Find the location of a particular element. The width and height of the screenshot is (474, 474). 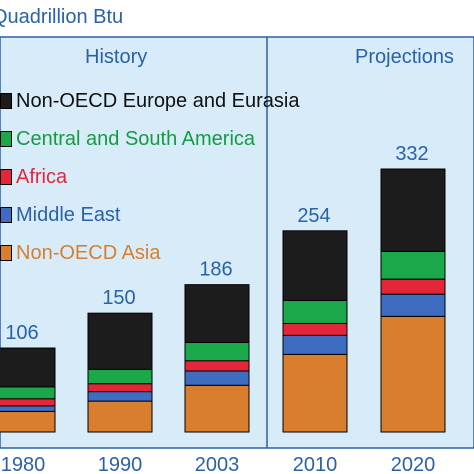

legend-item-non-oecd-europe-eurasia: Non-OECD Europe and Eurasia is located at coordinates (149, 101).